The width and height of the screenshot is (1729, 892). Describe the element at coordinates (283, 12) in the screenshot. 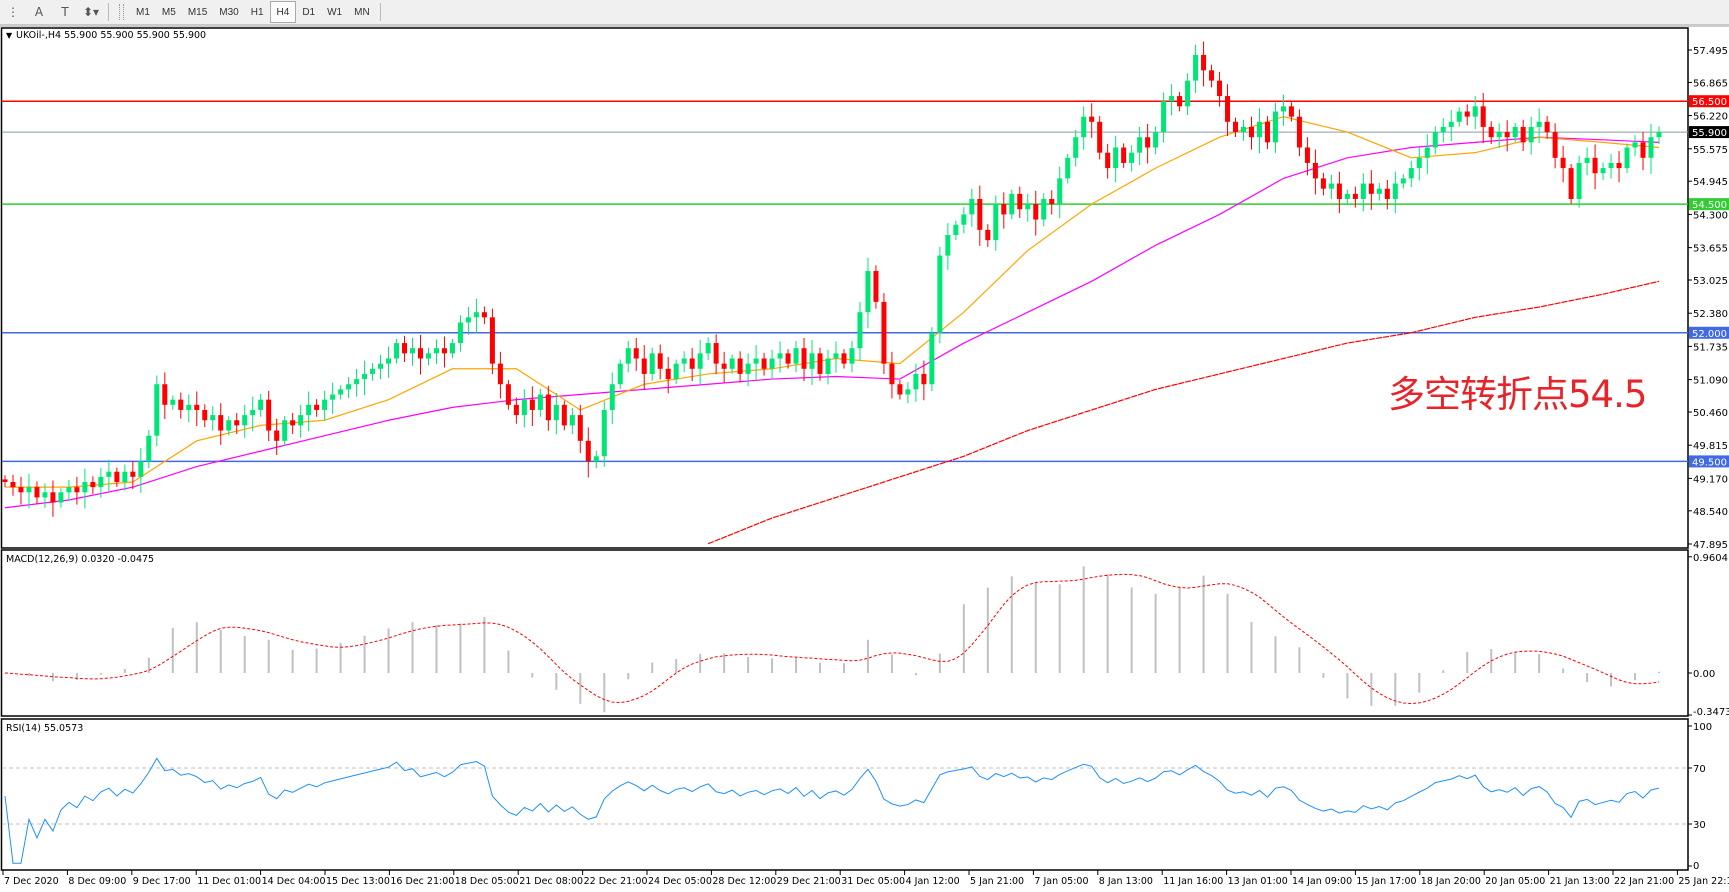

I see `timeframe-h4: H4` at that location.